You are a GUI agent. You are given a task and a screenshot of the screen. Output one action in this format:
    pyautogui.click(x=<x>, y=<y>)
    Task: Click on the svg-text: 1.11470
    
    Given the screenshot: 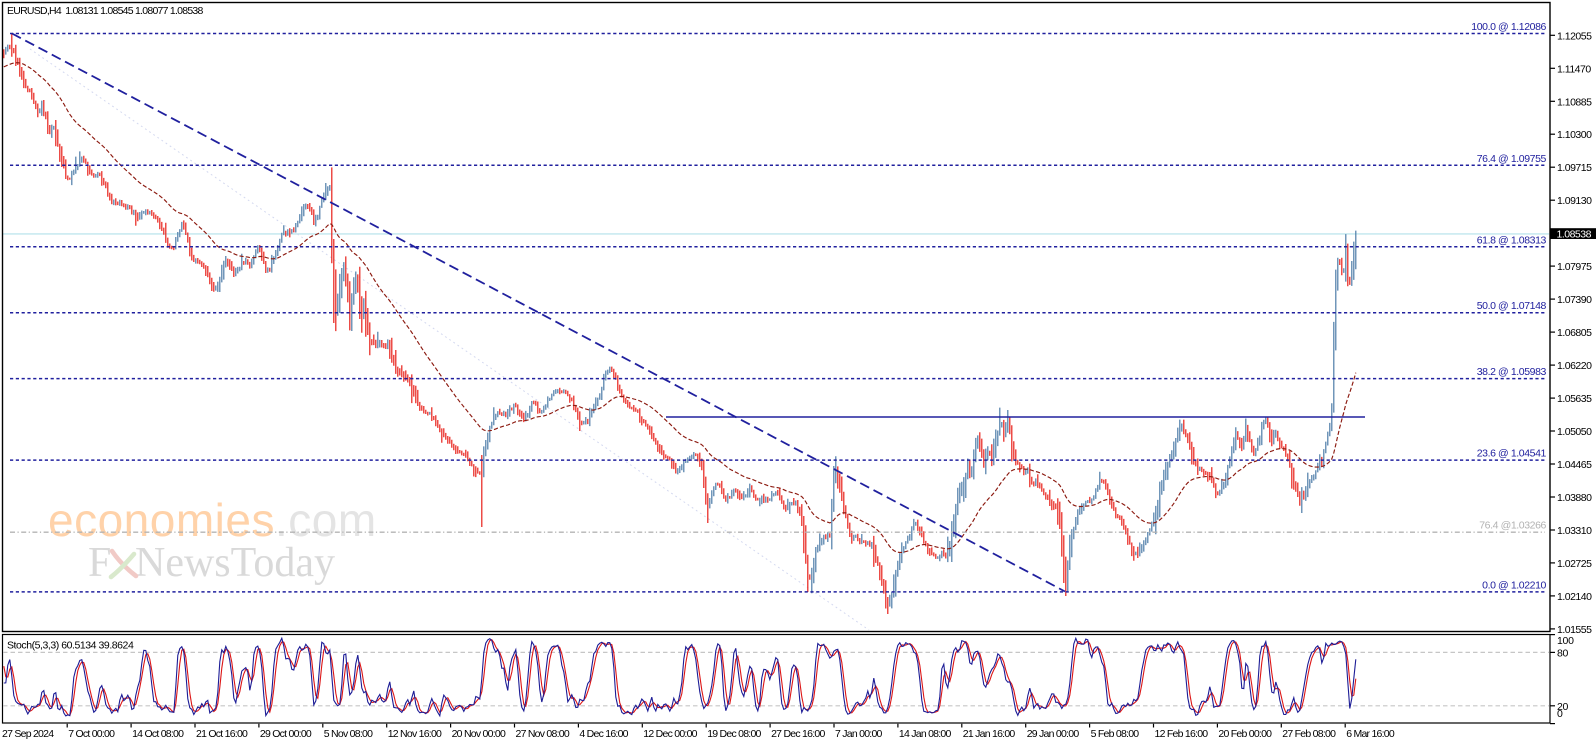 What is the action you would take?
    pyautogui.click(x=1574, y=69)
    